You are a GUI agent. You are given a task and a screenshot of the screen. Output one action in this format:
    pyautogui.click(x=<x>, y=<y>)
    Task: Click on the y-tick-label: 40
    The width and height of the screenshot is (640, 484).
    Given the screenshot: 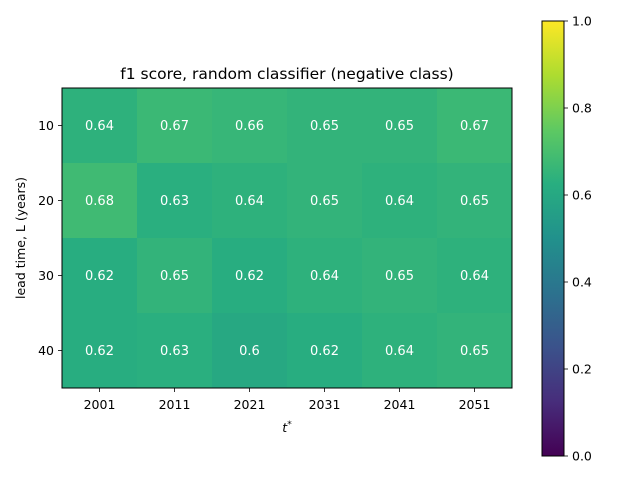 What is the action you would take?
    pyautogui.click(x=46, y=350)
    